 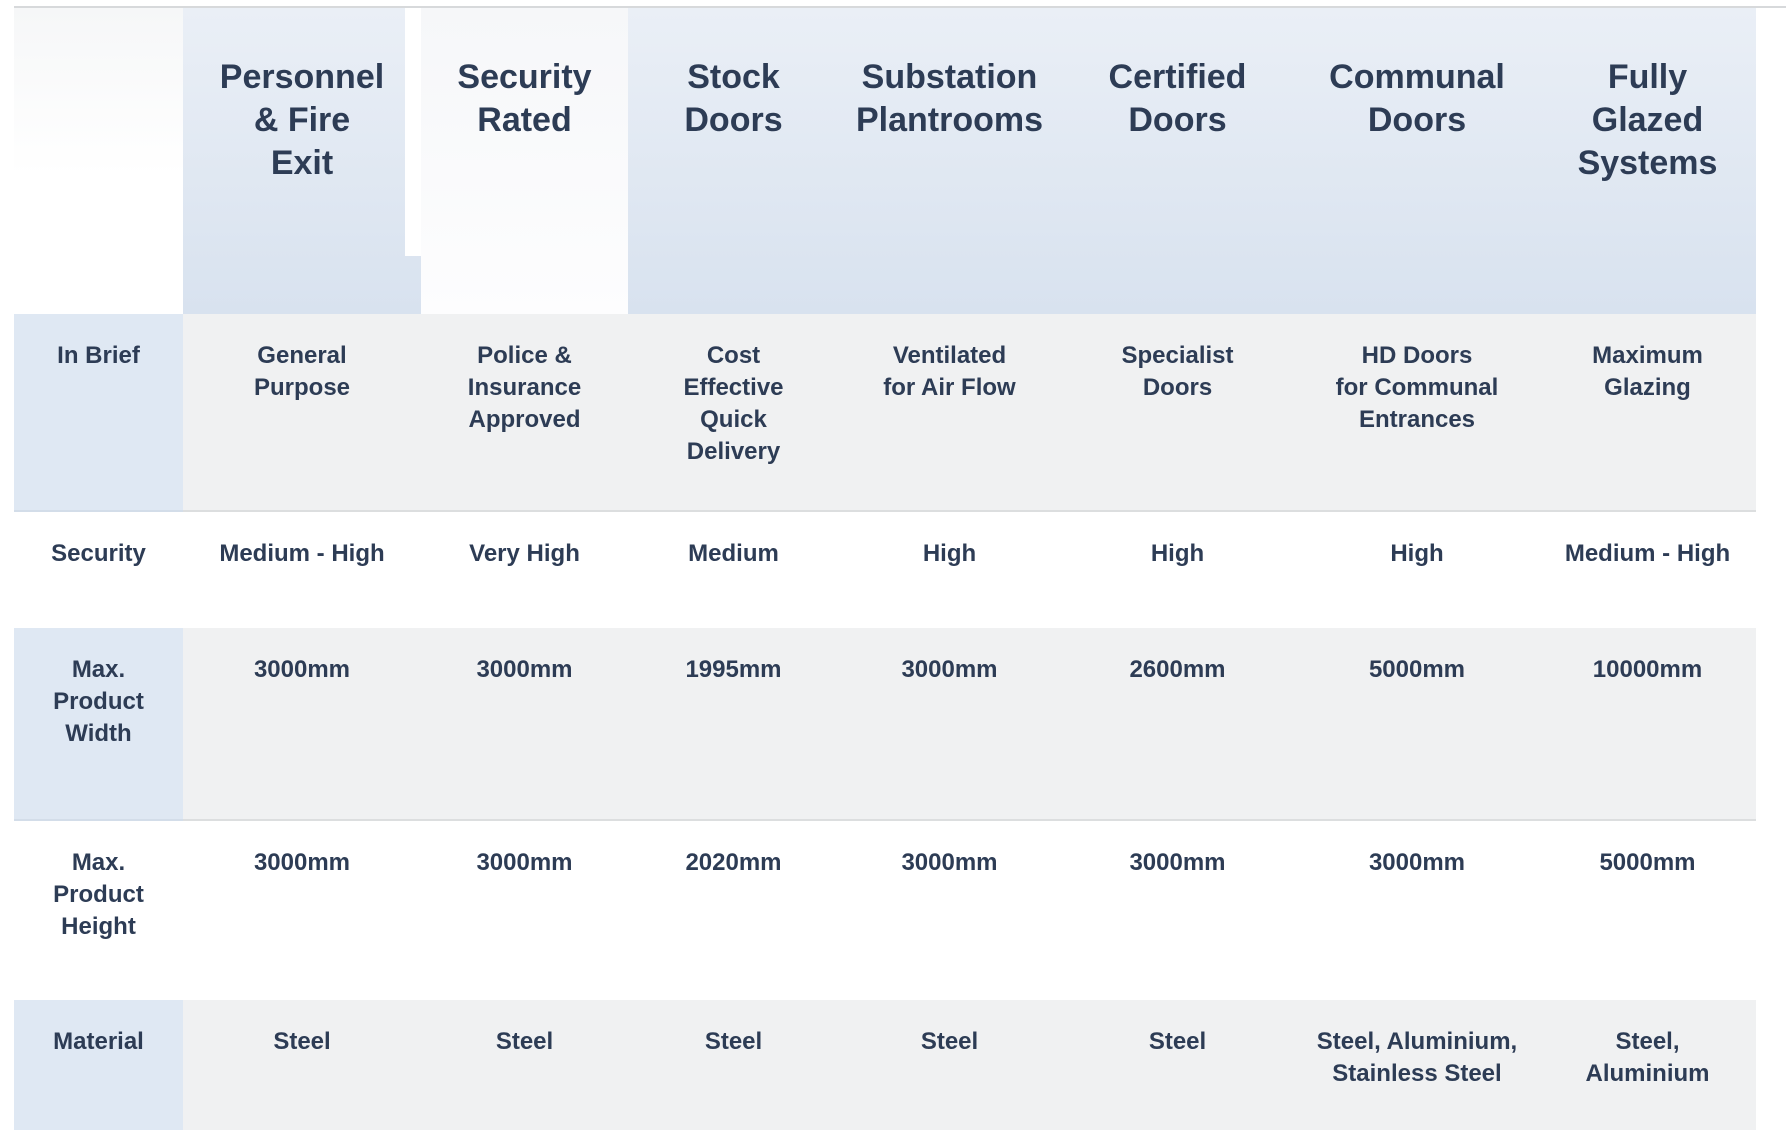 What do you see at coordinates (98, 1065) in the screenshot?
I see `row-label-material: Material` at bounding box center [98, 1065].